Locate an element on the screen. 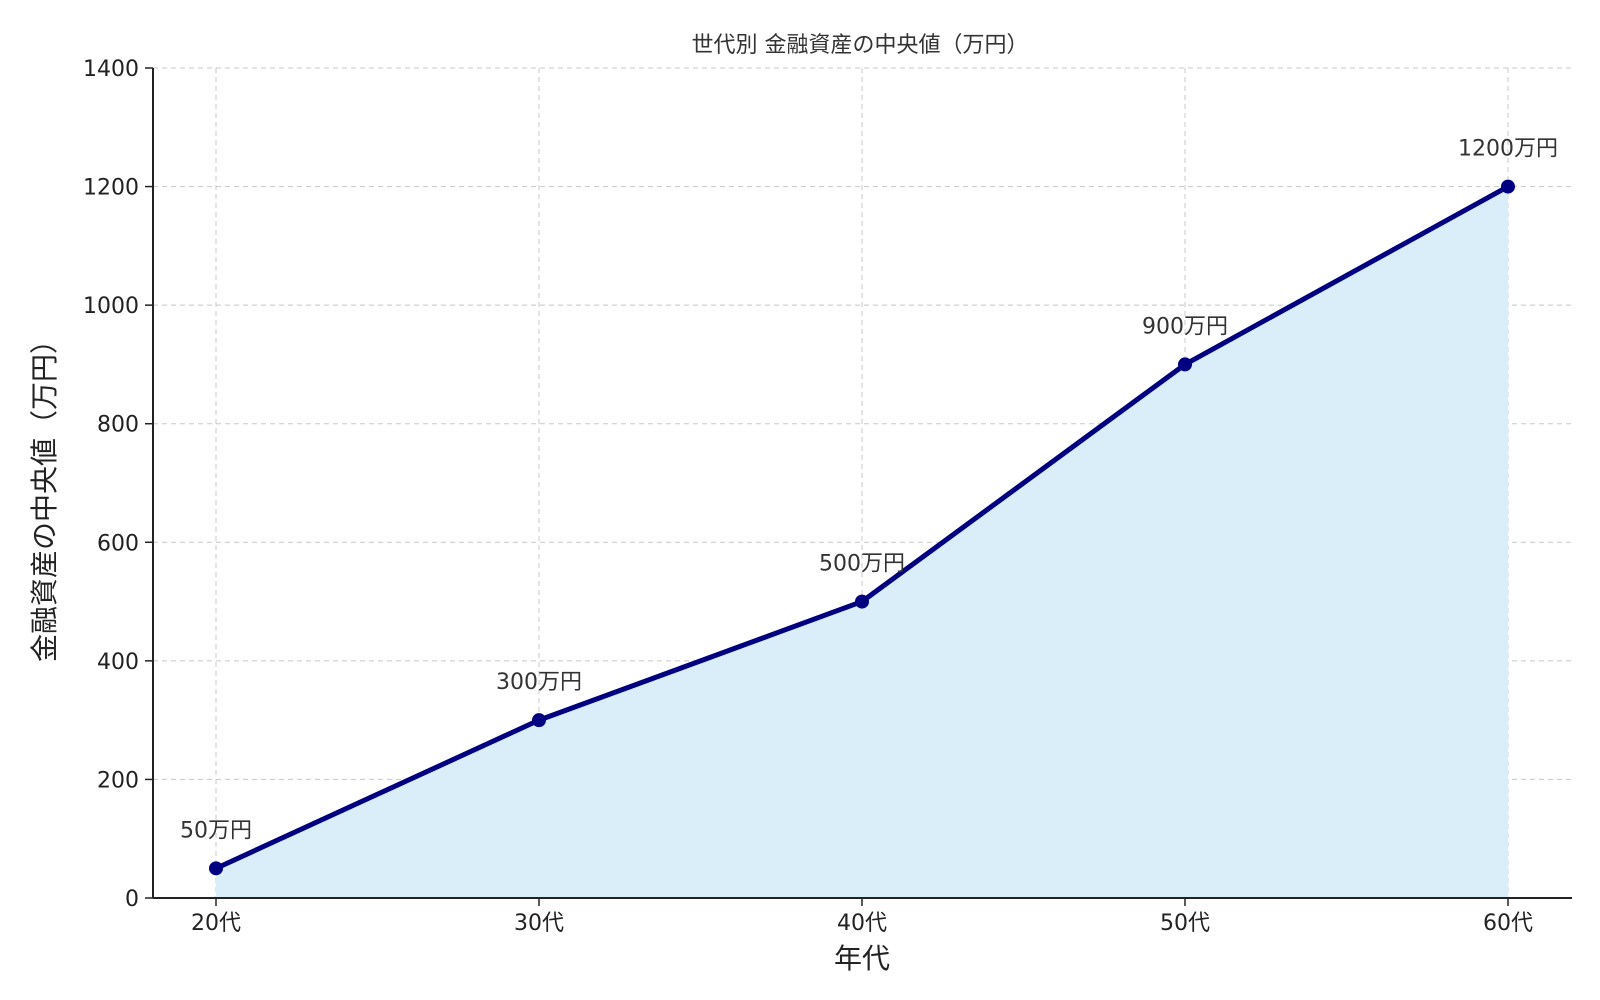  y-tick-label: 1200 is located at coordinates (111, 188).